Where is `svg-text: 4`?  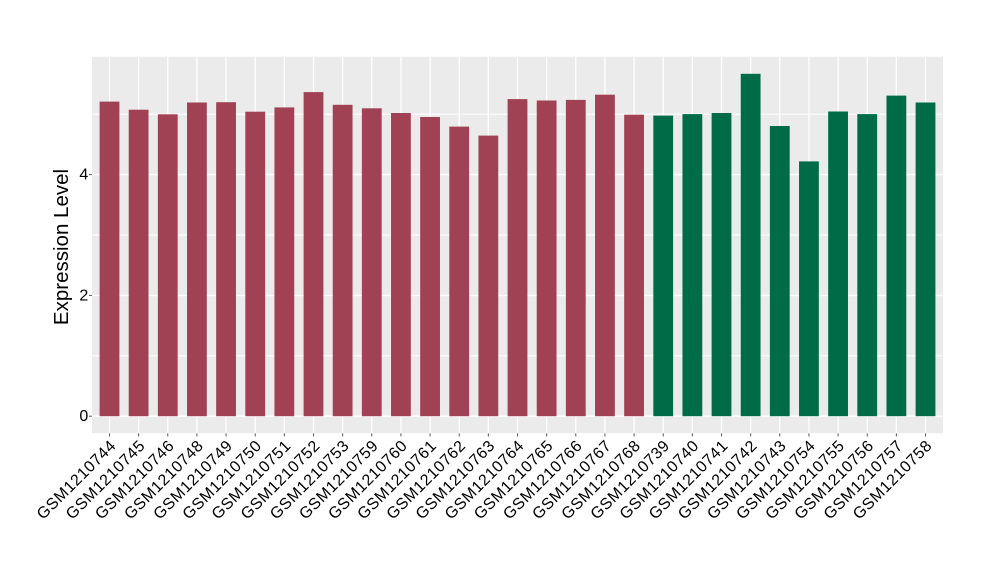 svg-text: 4 is located at coordinates (83, 175).